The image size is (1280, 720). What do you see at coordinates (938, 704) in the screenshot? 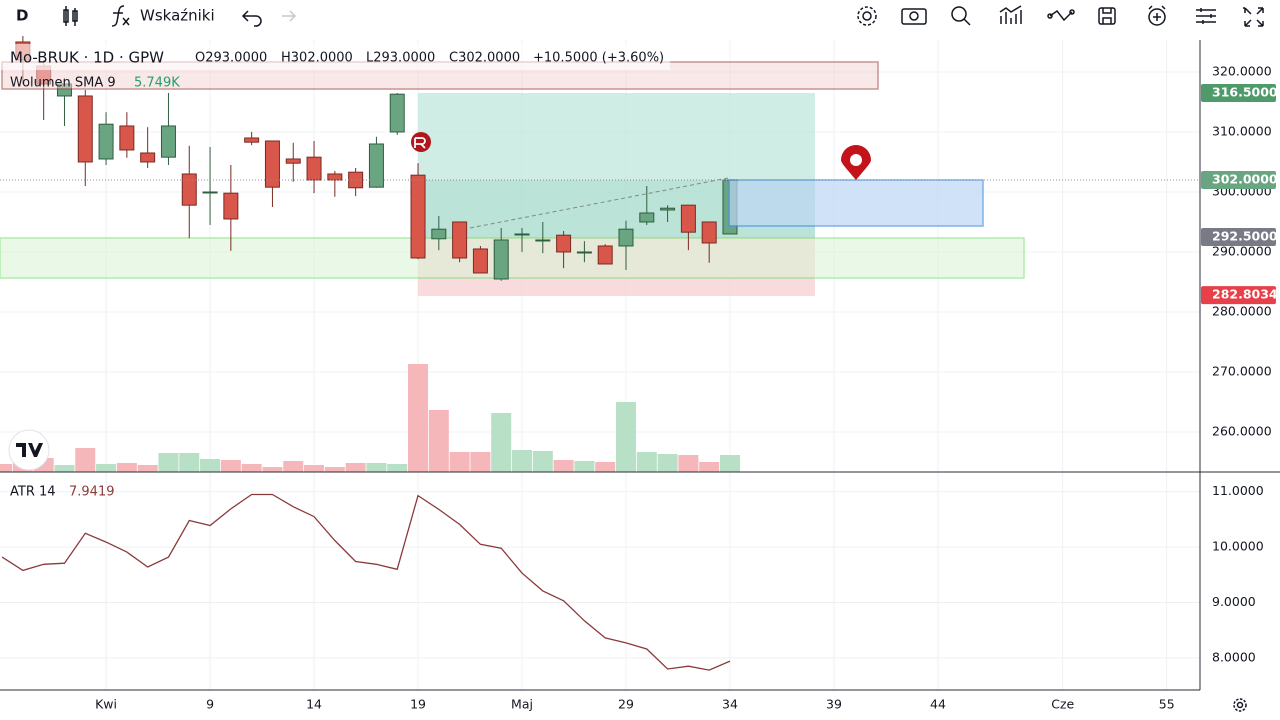
I see `x-tick-label: 44` at bounding box center [938, 704].